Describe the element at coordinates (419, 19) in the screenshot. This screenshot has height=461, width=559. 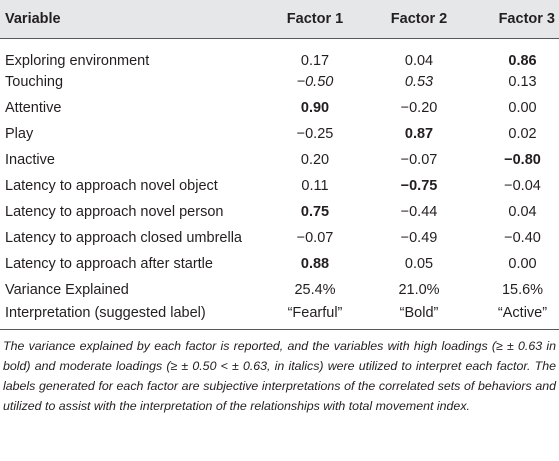
I see `header-factor-2: Factor 2` at that location.